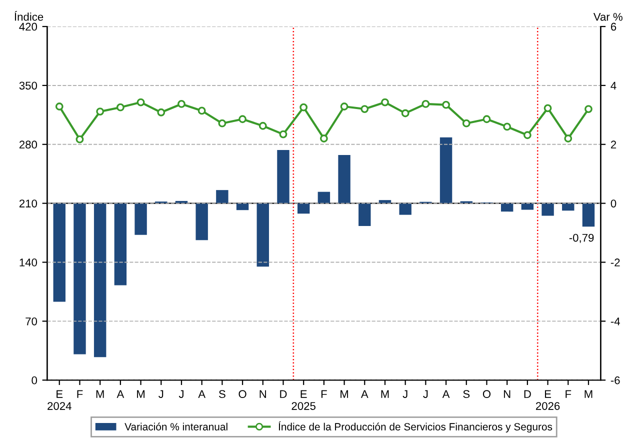  Describe the element at coordinates (581, 239) in the screenshot. I see `data-label: -0,79` at that location.